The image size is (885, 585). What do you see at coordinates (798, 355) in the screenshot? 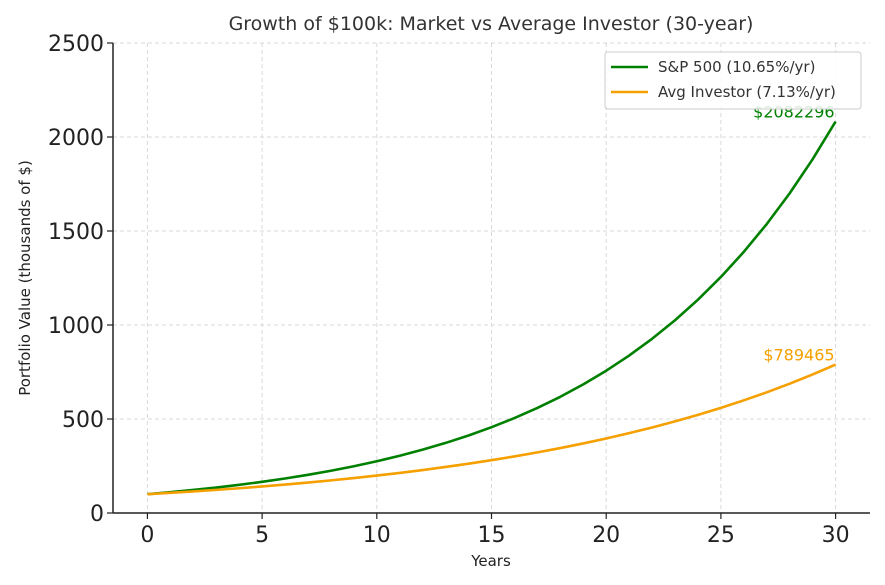
I see `end-value-label-1: $789465` at bounding box center [798, 355].